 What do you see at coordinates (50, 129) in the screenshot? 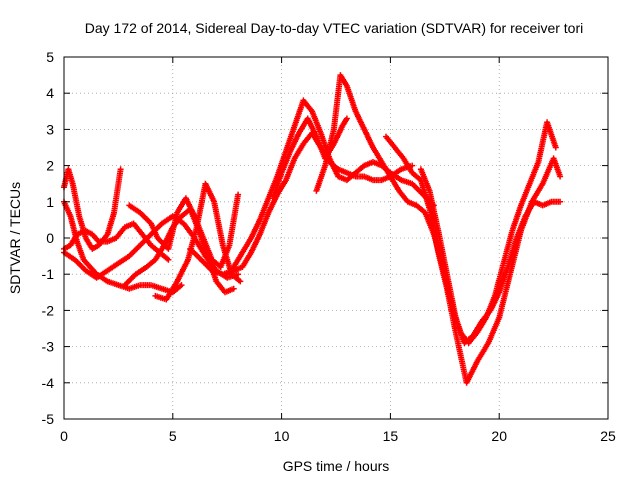
I see `y-tick-label: 3` at bounding box center [50, 129].